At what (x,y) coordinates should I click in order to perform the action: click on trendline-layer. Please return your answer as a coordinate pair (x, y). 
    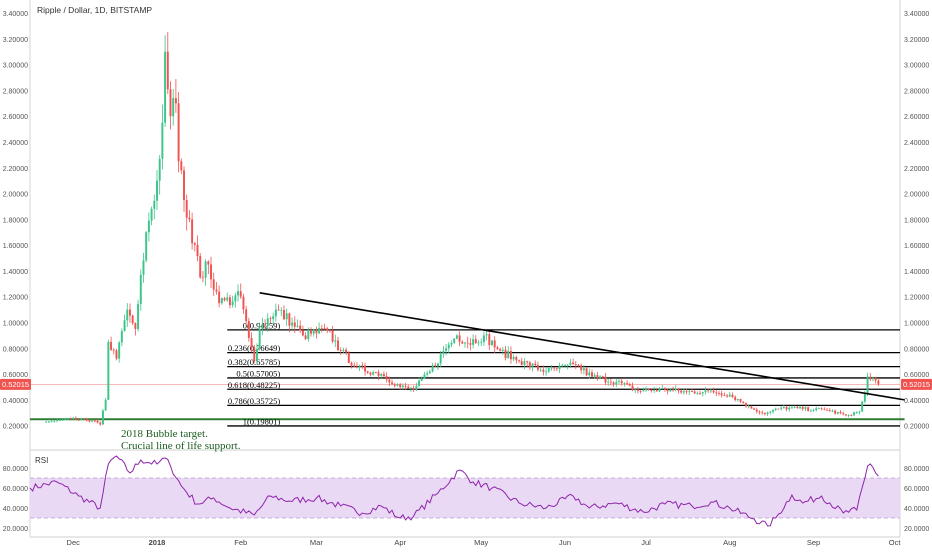
    Looking at the image, I should click on (582, 346).